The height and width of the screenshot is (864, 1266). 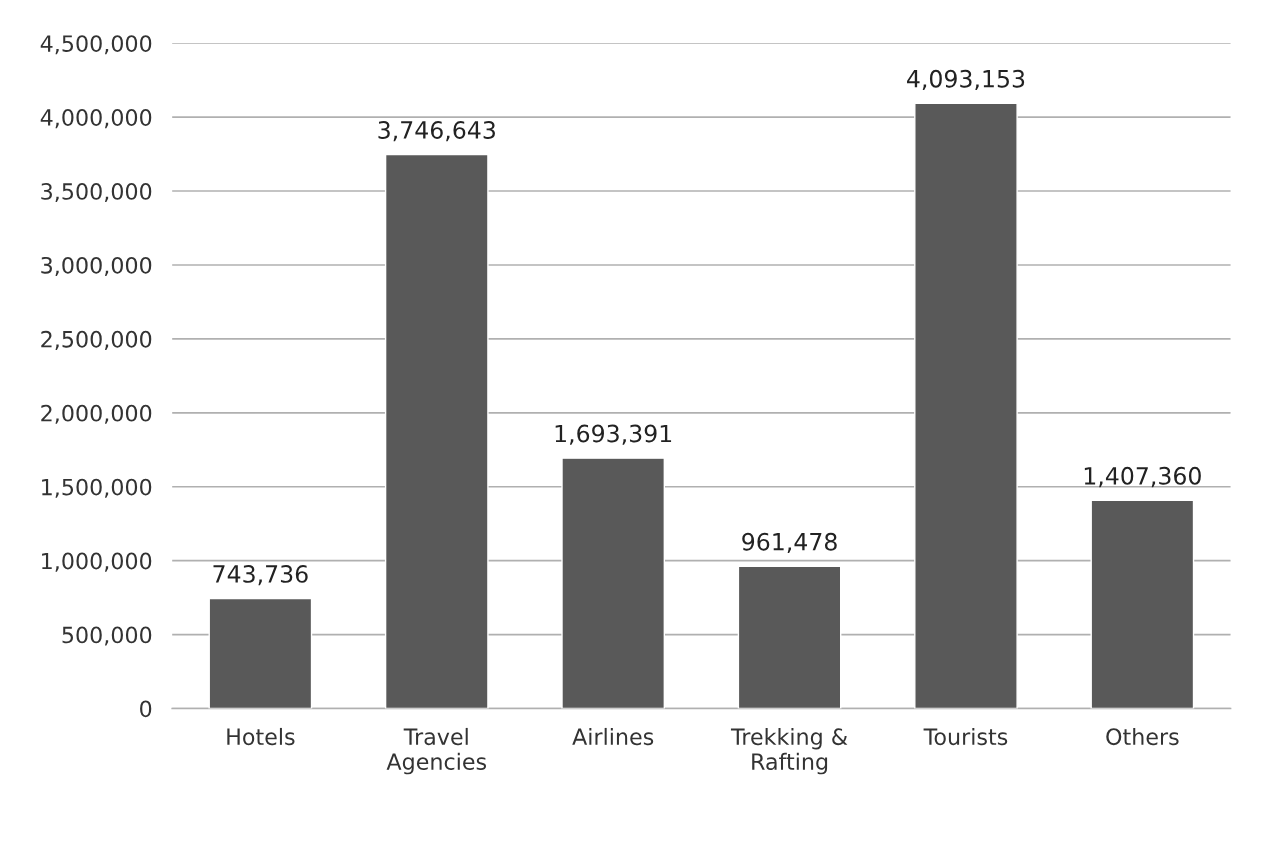 What do you see at coordinates (260, 575) in the screenshot?
I see `data-label: 743,736` at bounding box center [260, 575].